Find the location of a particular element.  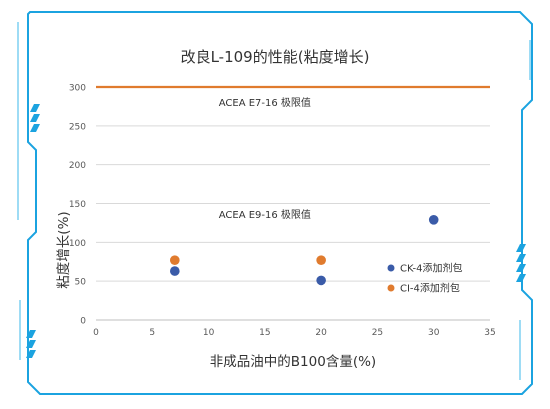

annotations: ACEA E9-16 极限值 is located at coordinates (265, 214).